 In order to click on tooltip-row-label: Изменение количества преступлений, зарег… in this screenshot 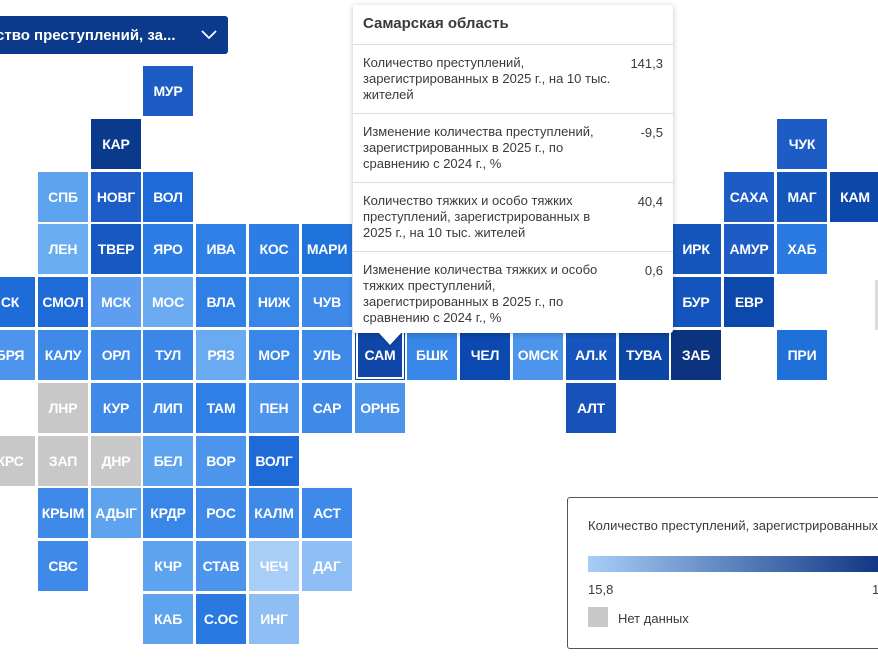, I will do `click(478, 147)`.